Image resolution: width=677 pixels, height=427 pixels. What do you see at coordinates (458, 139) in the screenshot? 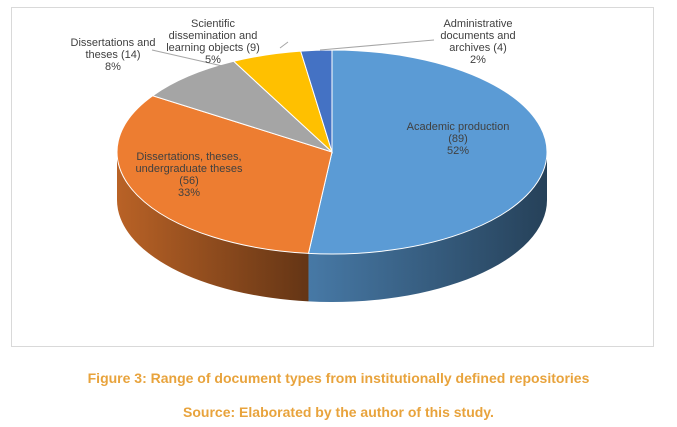
I see `slice-label-0: Academic production (89) 52%` at bounding box center [458, 139].